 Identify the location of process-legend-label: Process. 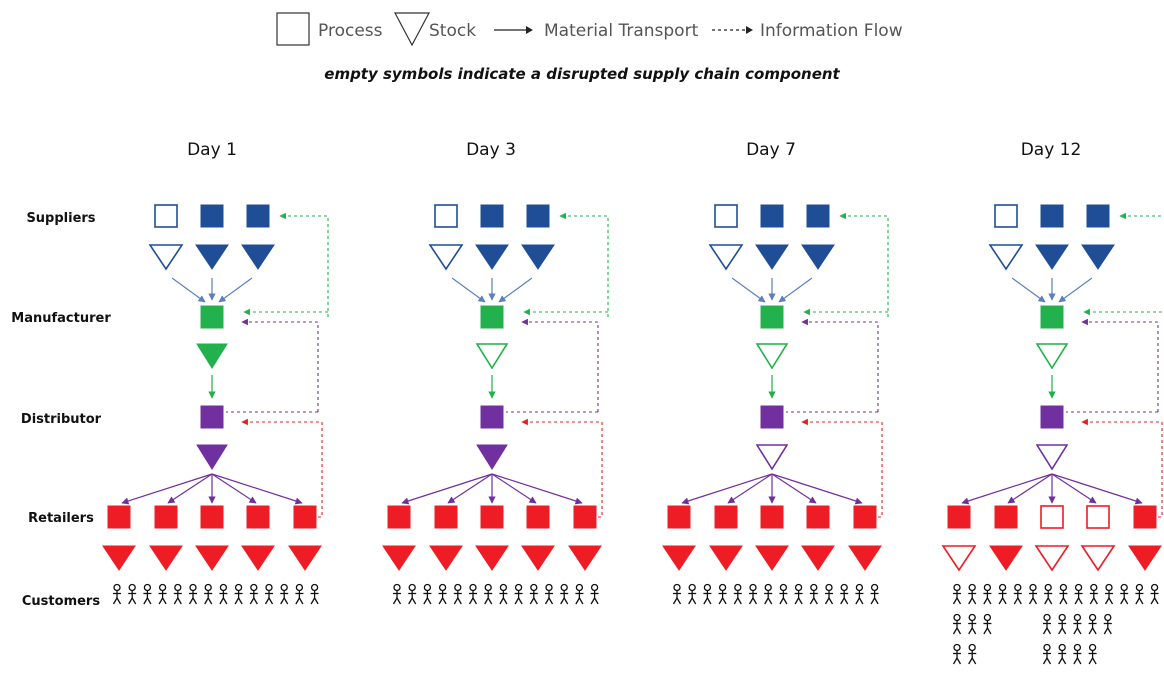
(350, 31).